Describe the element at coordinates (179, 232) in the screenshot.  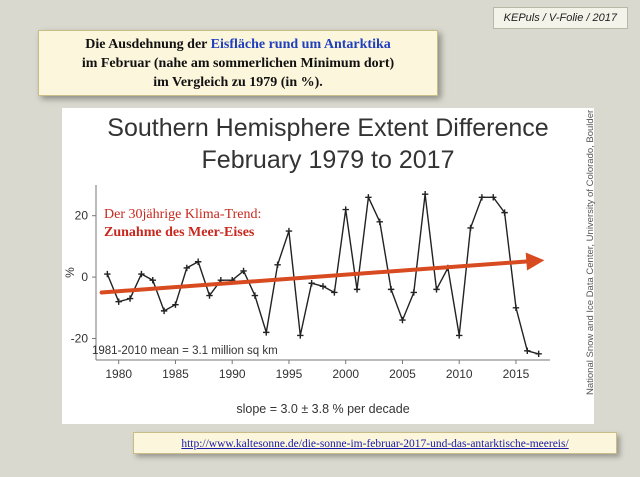
I see `annotation-line2: Zunahme des Meer-Eises` at that location.